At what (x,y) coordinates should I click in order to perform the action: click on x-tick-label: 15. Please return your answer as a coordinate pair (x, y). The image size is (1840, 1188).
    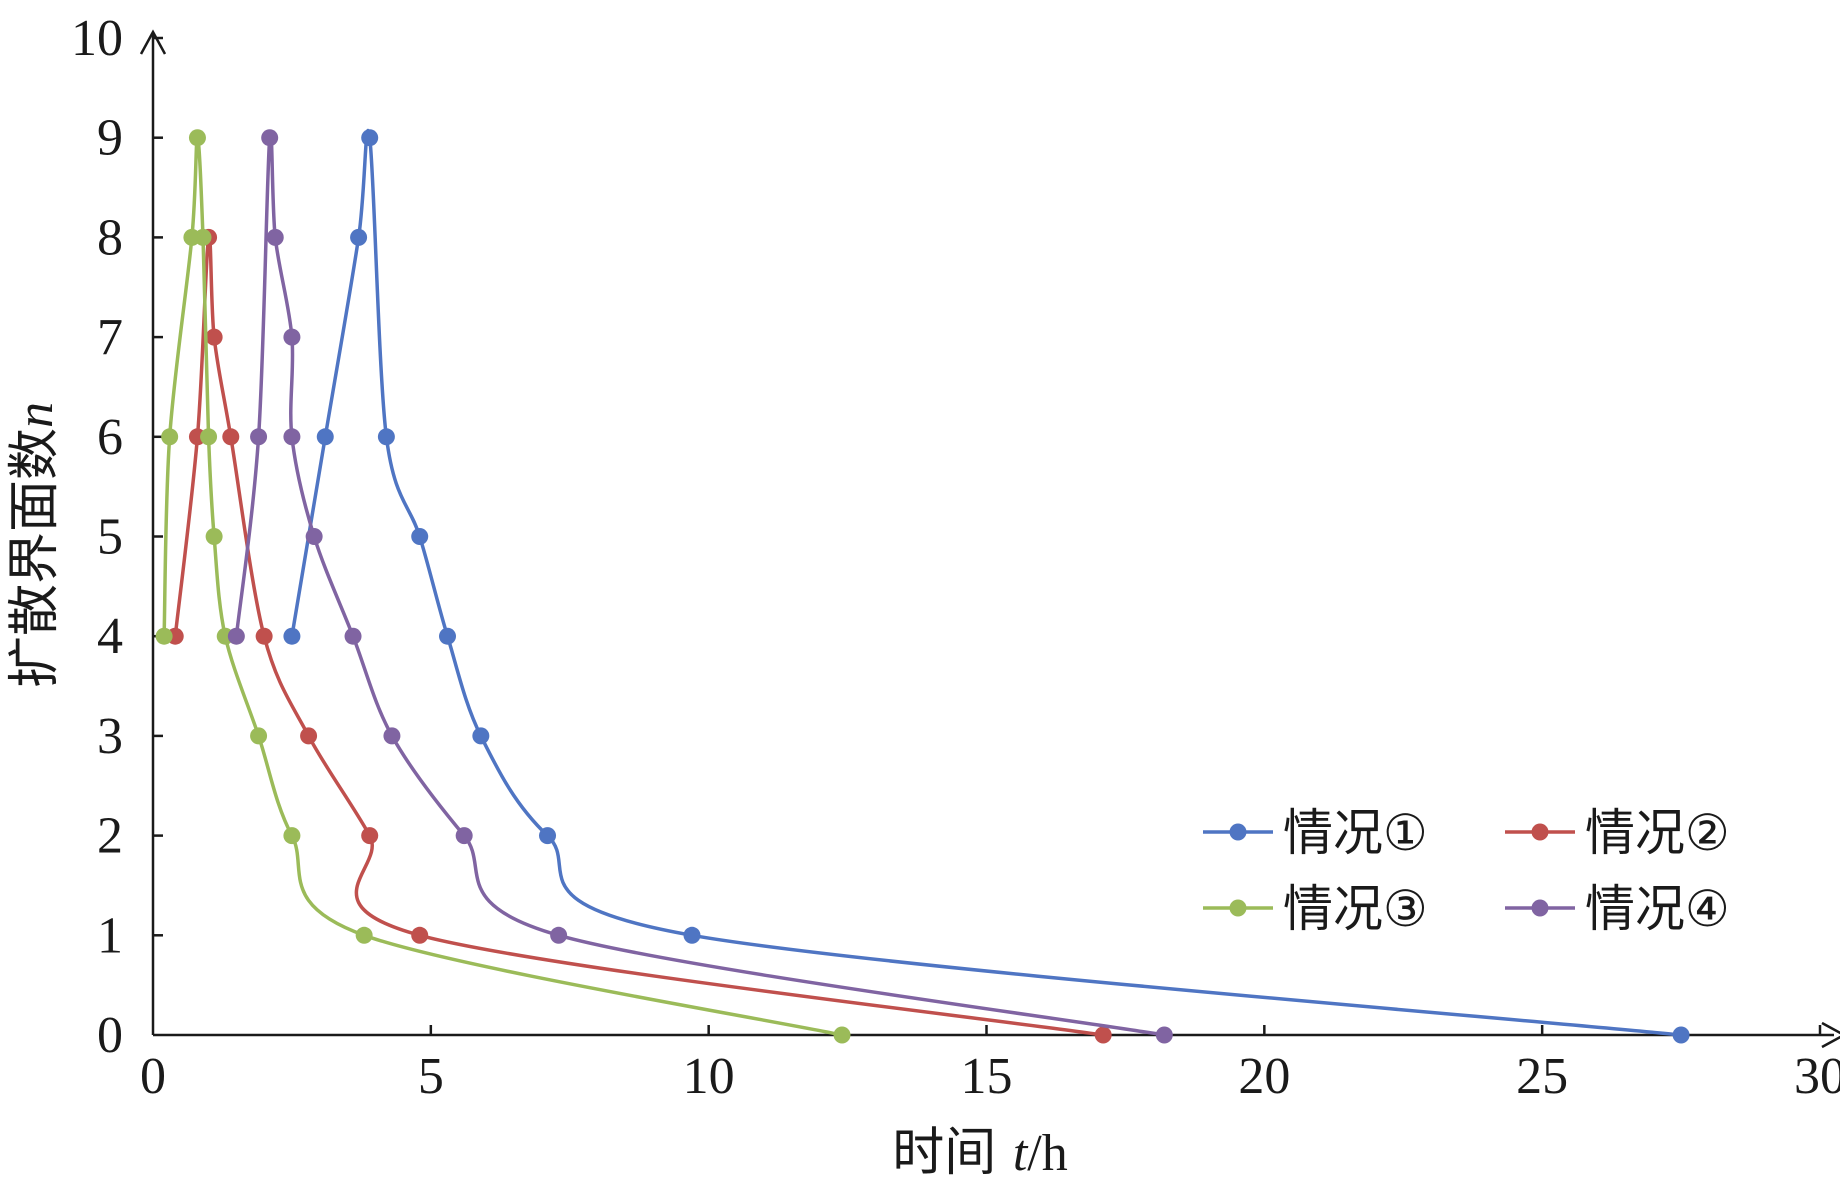
    Looking at the image, I should click on (987, 1076).